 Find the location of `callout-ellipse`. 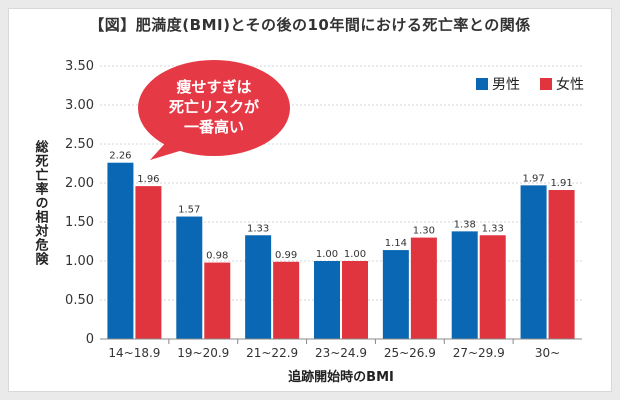

callout-ellipse is located at coordinates (214, 108).